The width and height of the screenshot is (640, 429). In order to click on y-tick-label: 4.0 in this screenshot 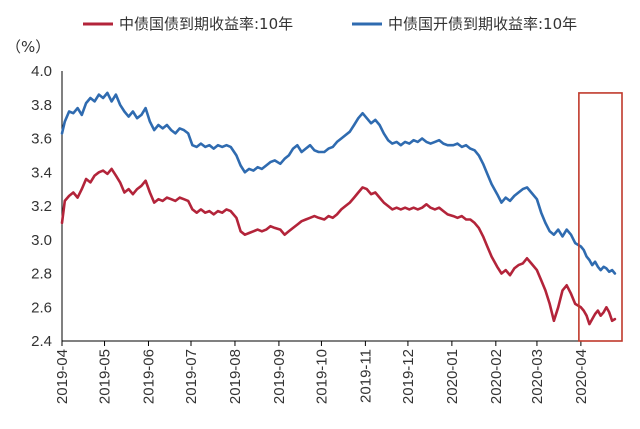, I will do `click(41, 71)`.